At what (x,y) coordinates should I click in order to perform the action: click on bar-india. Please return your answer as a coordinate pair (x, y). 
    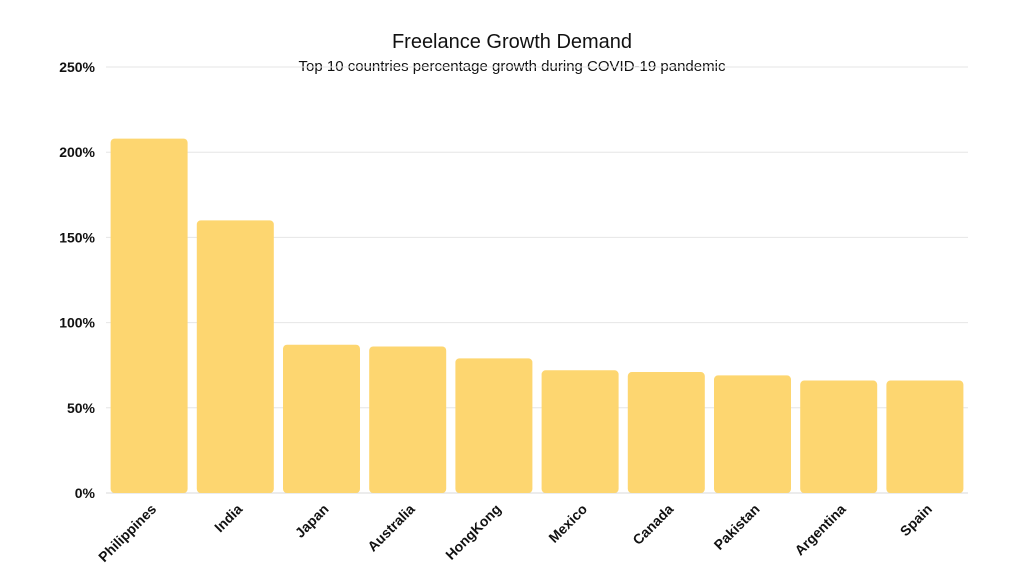
    Looking at the image, I should click on (235, 357).